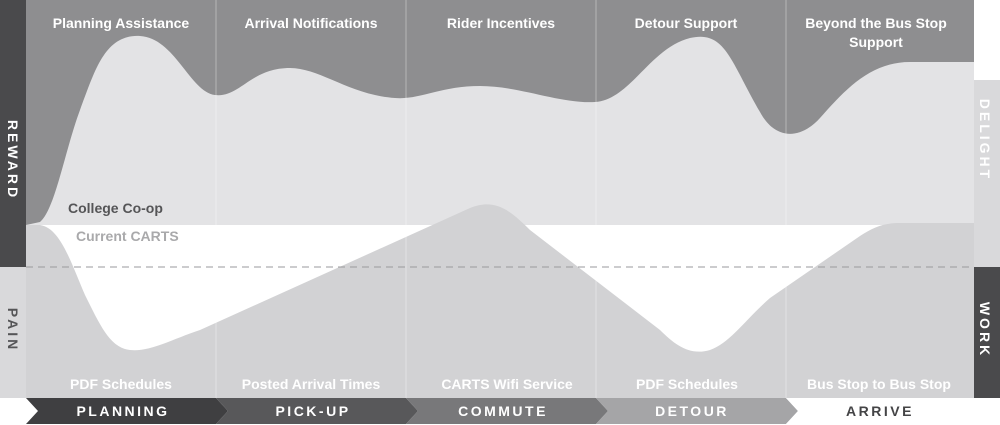 This screenshot has height=425, width=1000. What do you see at coordinates (115, 208) in the screenshot?
I see `college-coop-label: College Co-op` at bounding box center [115, 208].